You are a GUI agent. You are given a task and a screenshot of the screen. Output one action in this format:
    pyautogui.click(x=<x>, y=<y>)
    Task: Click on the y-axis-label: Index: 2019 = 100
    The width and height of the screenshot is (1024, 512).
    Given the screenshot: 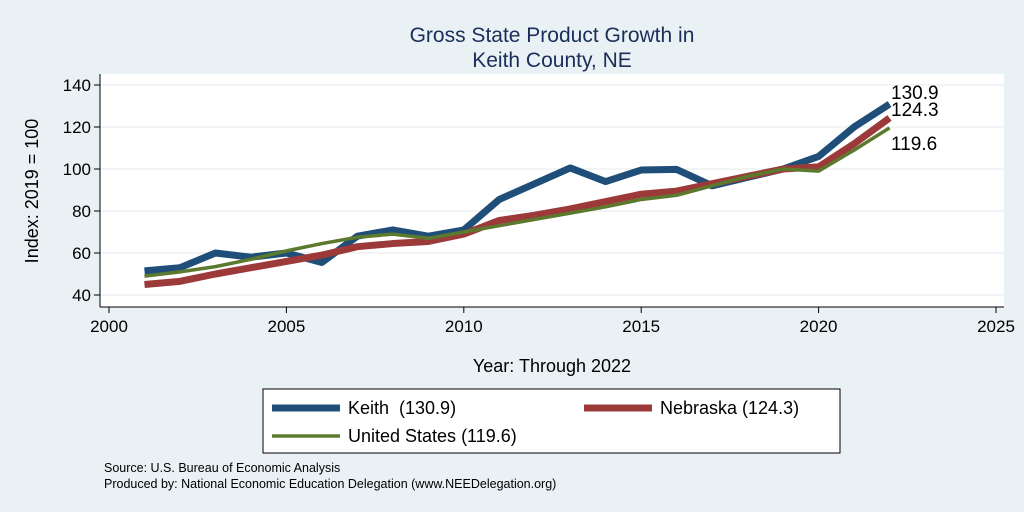 What is the action you would take?
    pyautogui.click(x=32, y=191)
    